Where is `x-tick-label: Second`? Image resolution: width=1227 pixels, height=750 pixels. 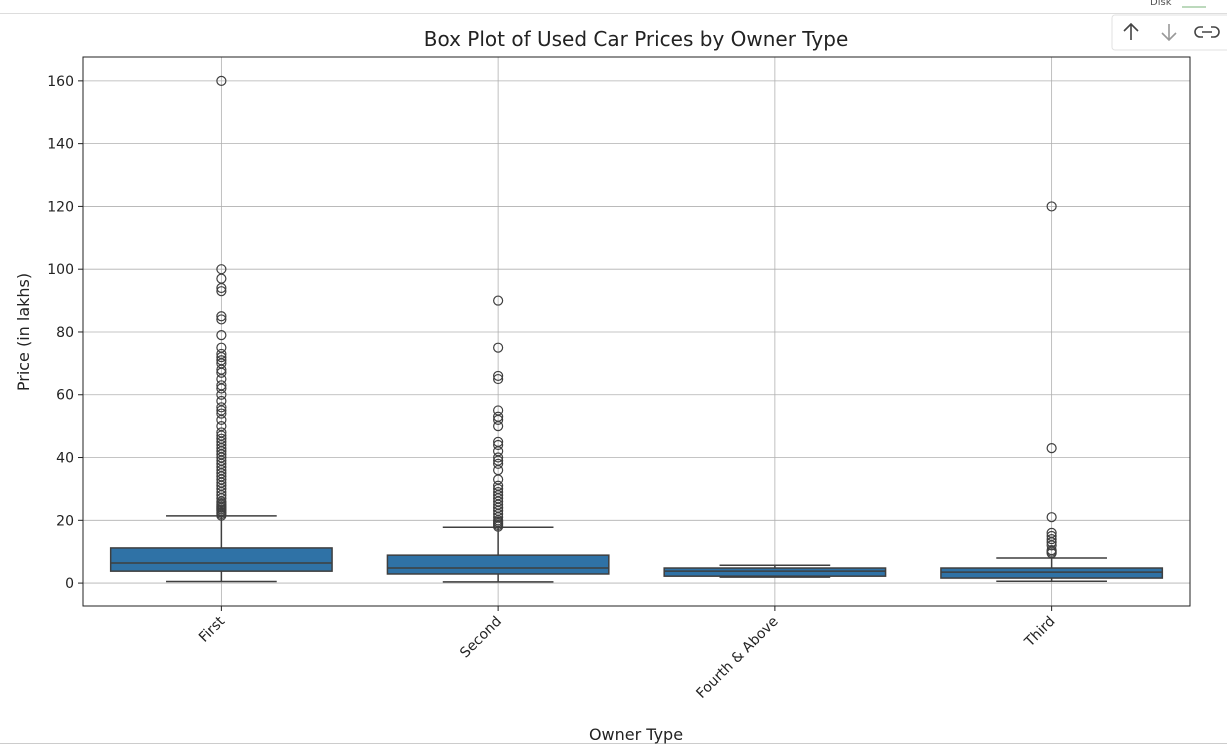
x-tick-label: Second is located at coordinates (481, 638).